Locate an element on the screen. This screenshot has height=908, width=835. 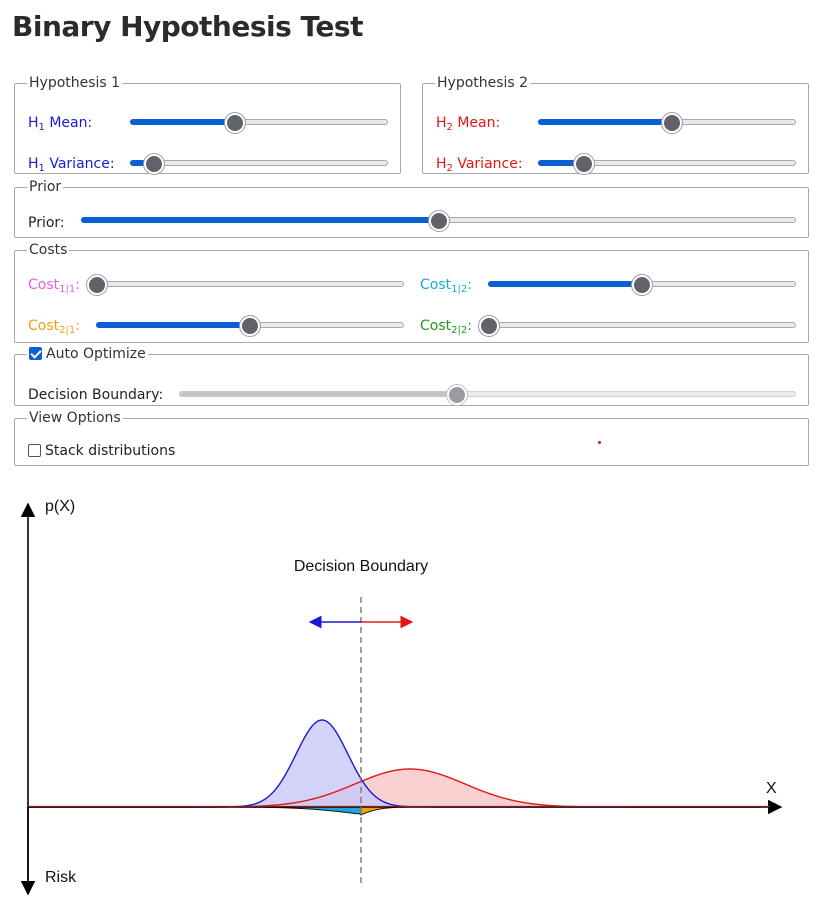
cost11-label: Cost1|1: is located at coordinates (54, 286).